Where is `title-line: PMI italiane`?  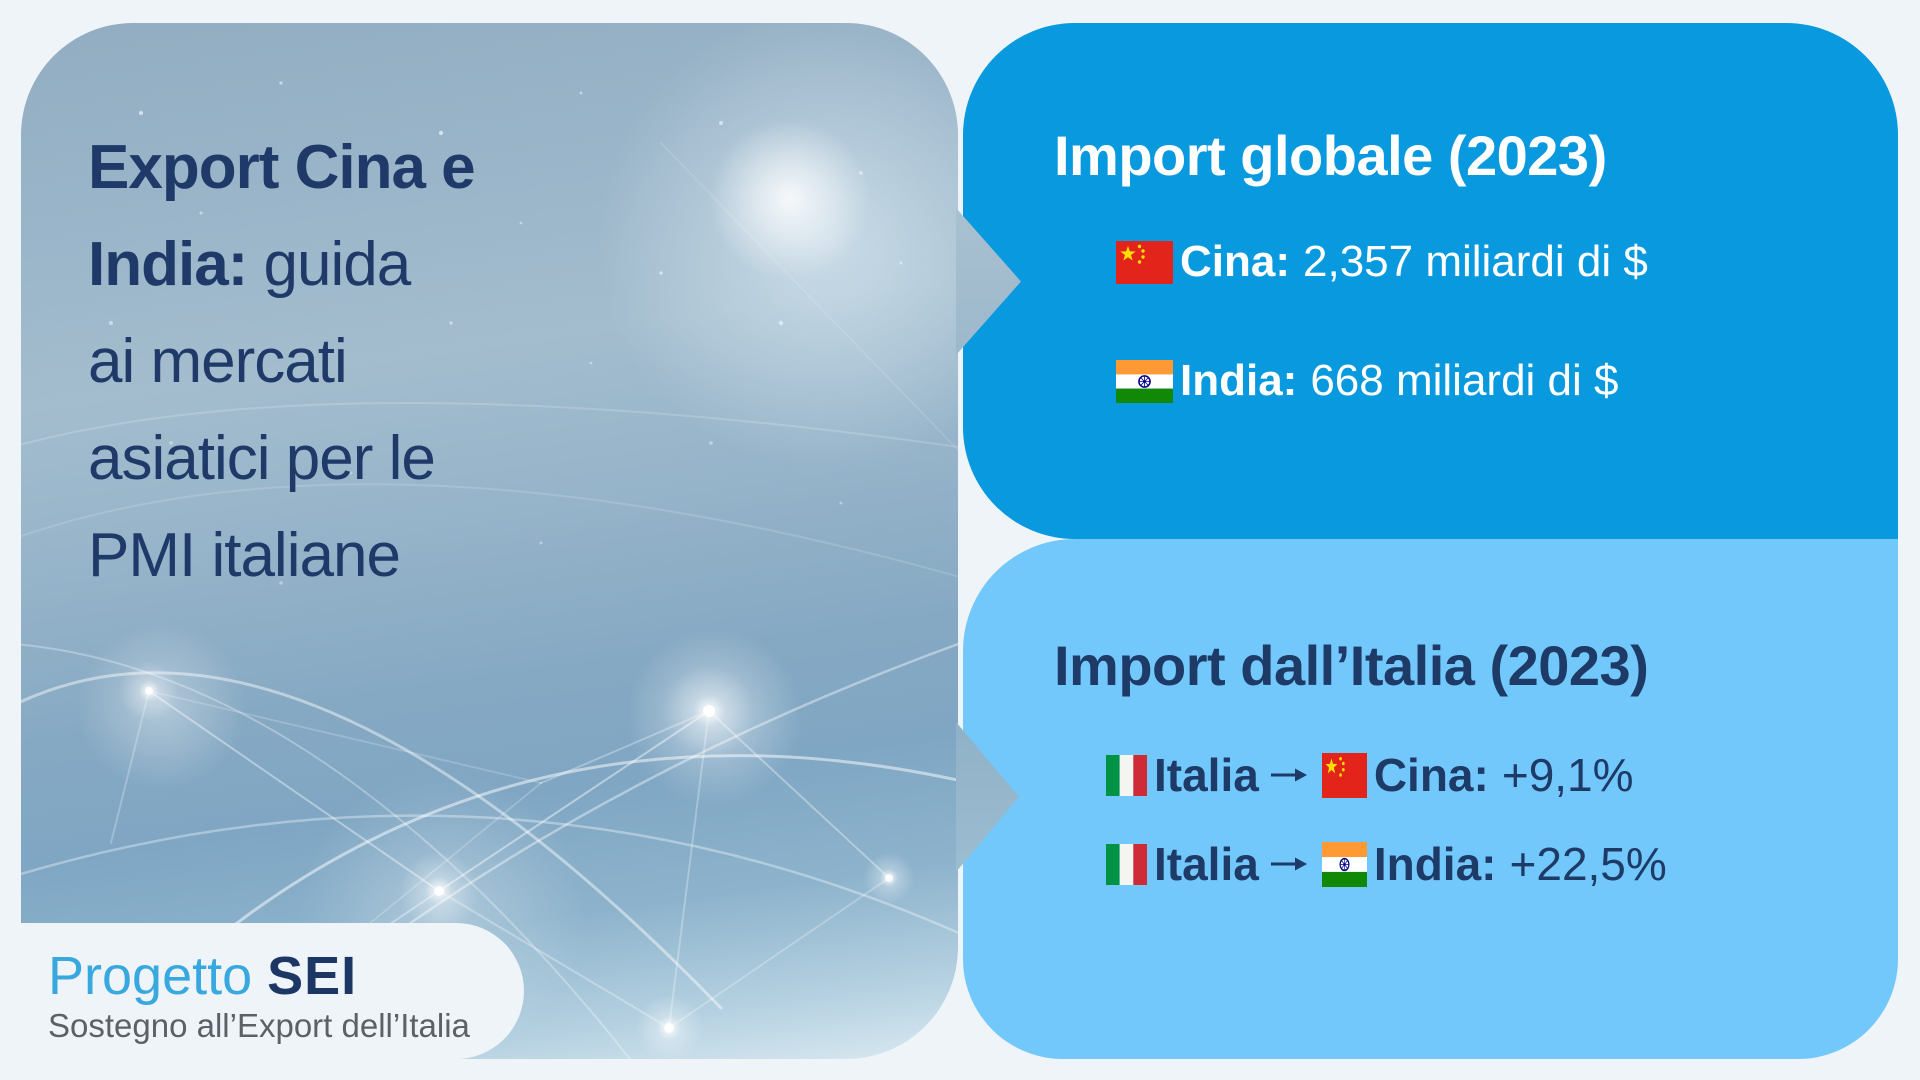
title-line: PMI italiane is located at coordinates (244, 555).